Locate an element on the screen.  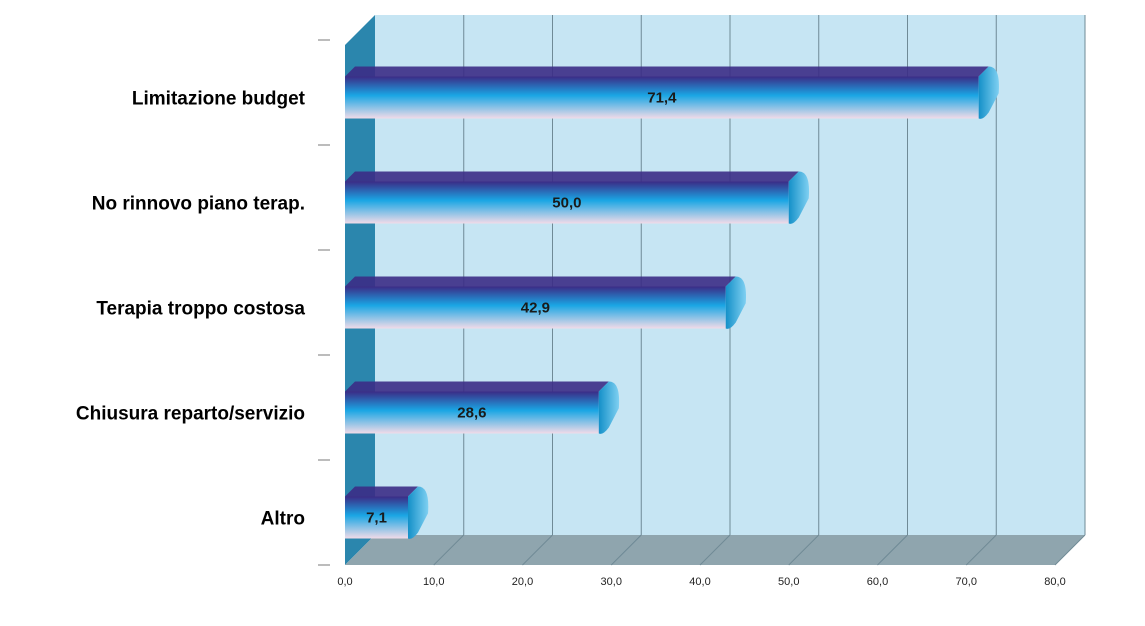
bar-value-label: 50,0 is located at coordinates (566, 203).